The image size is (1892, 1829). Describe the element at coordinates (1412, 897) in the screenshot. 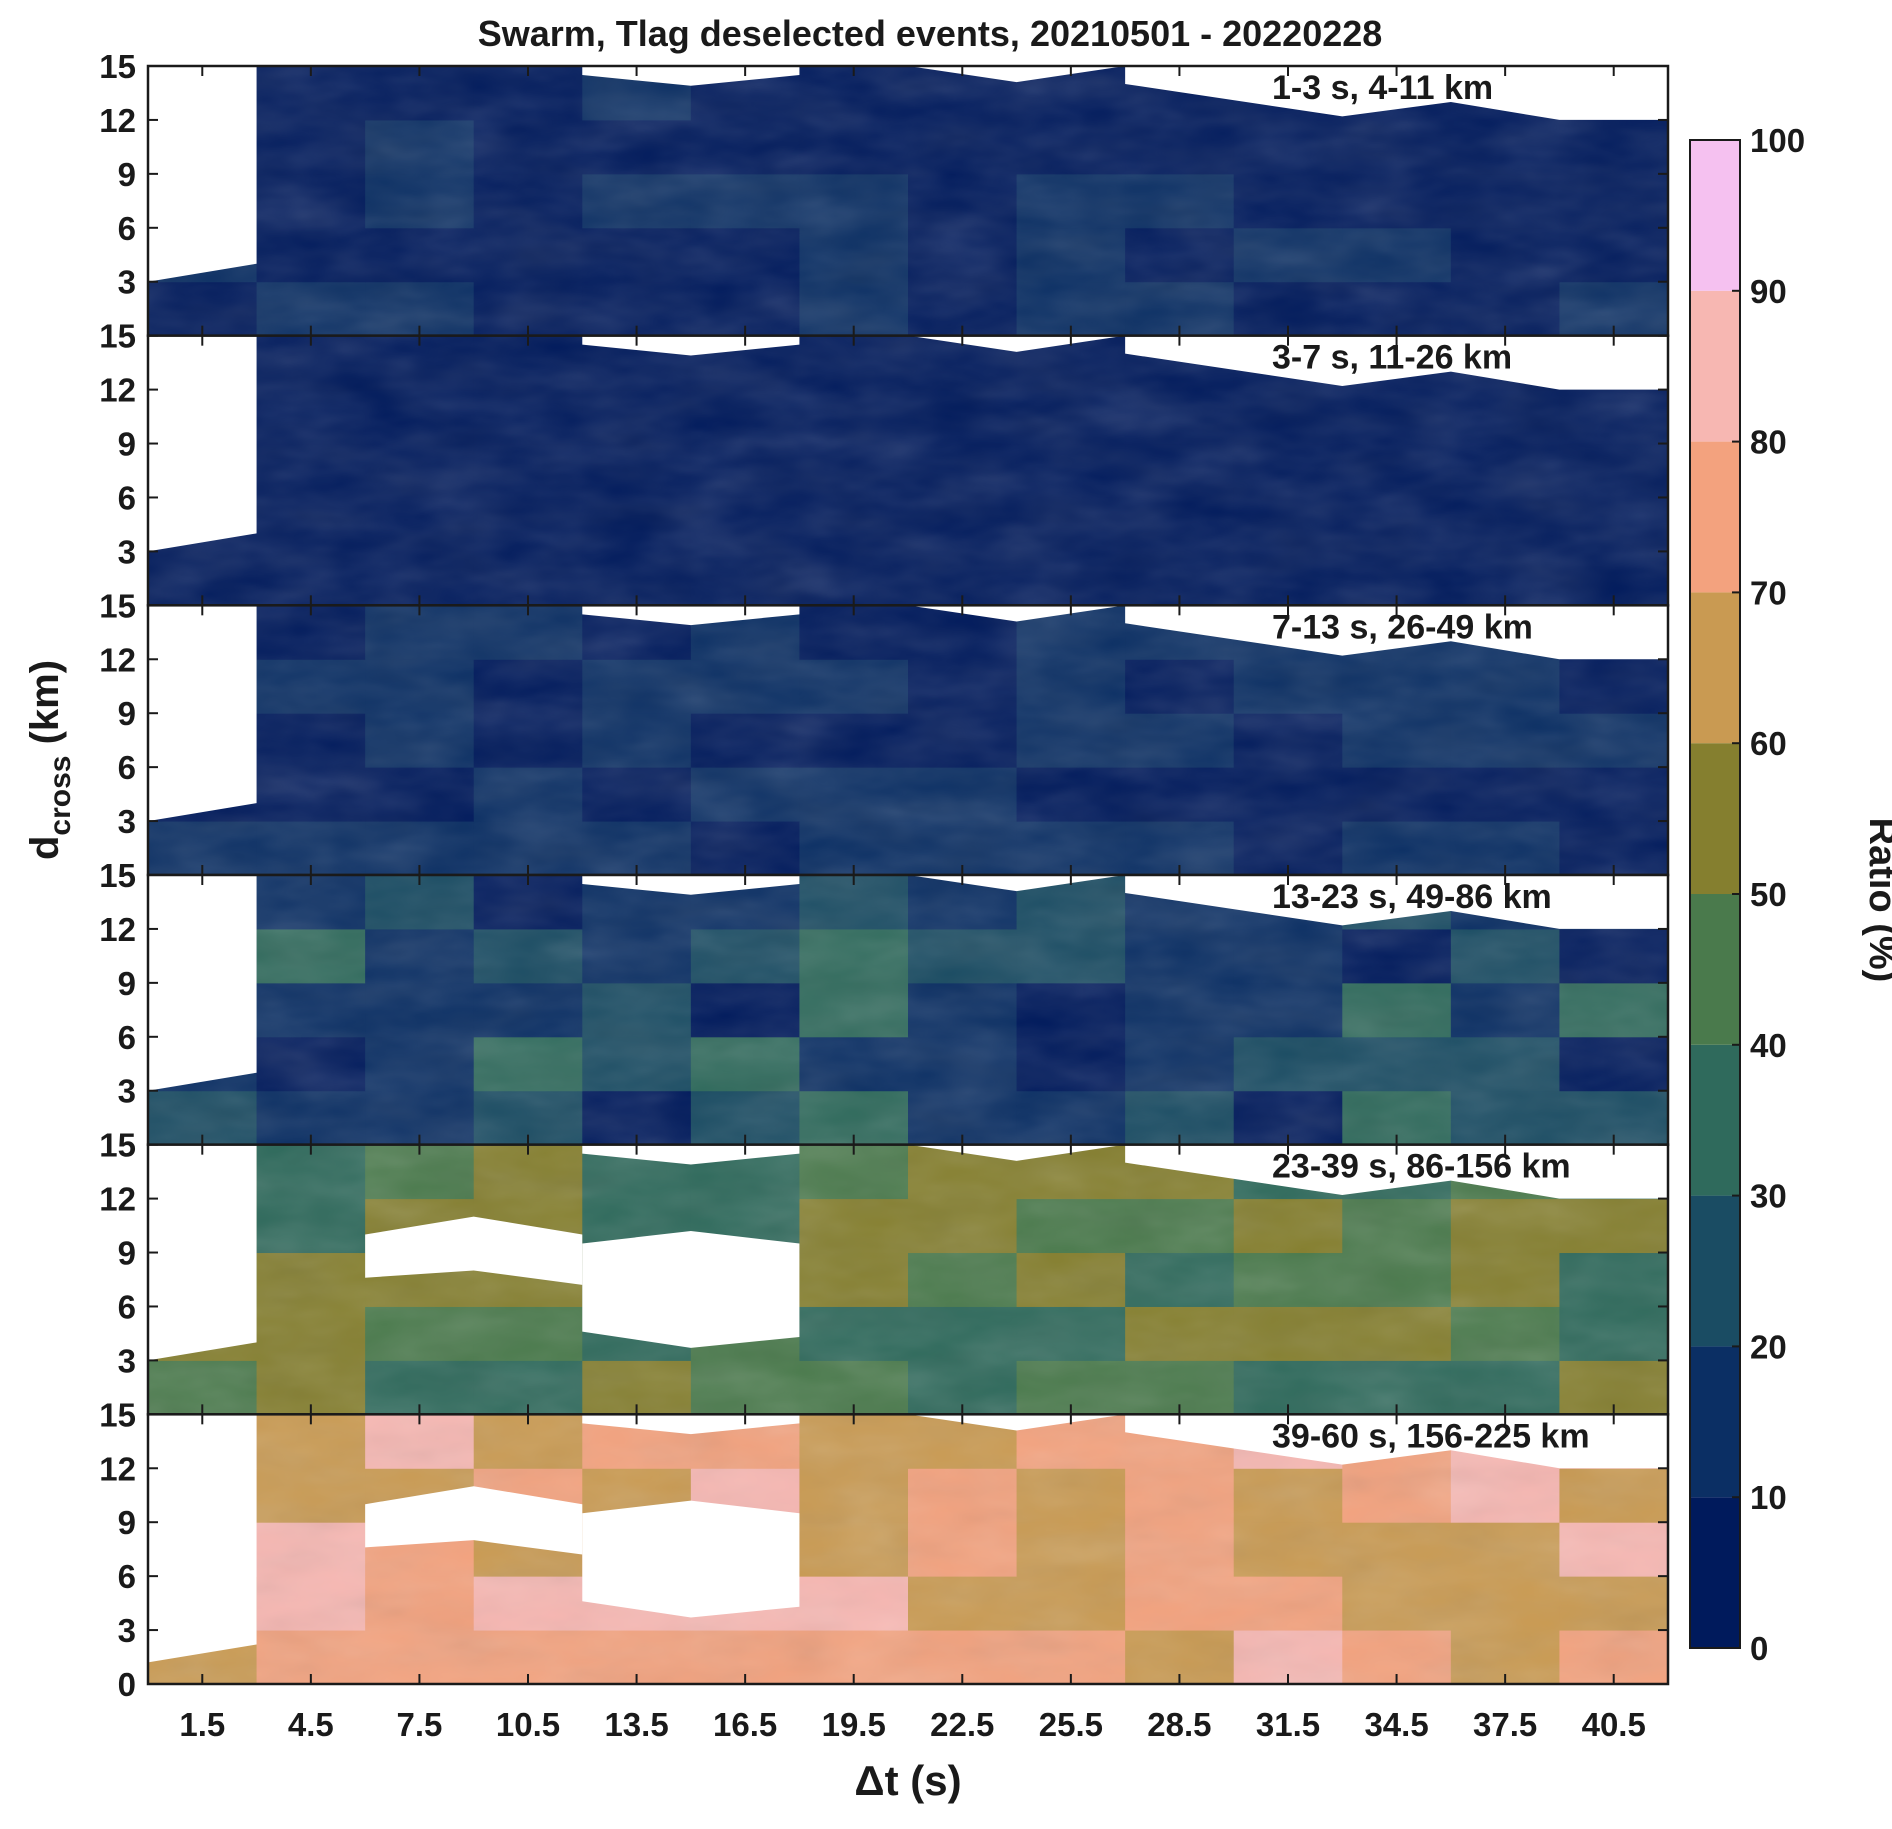

I see `panel-label: 13-23 s, 49-86 km` at that location.